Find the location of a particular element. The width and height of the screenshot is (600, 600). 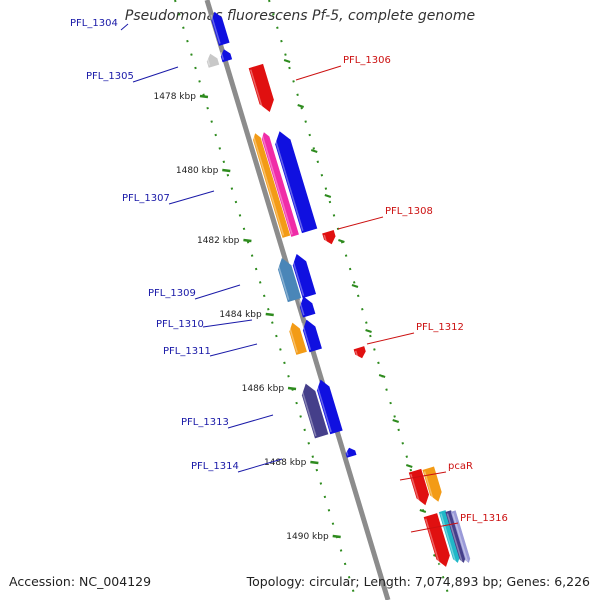

gene-feature-pfl_1313-slate is located at coordinates (315, 411).